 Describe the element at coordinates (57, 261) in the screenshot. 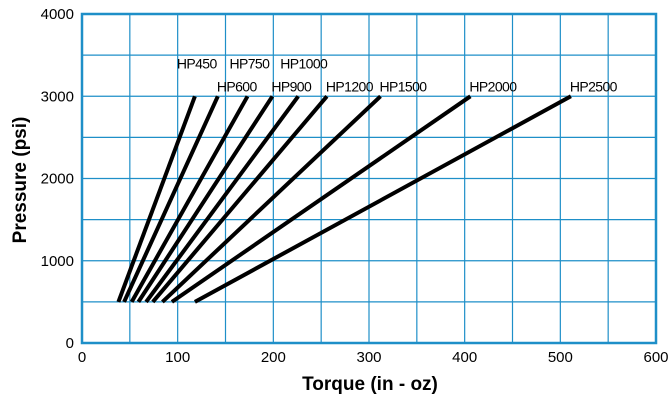

I see `y-tick-label: 1000` at that location.